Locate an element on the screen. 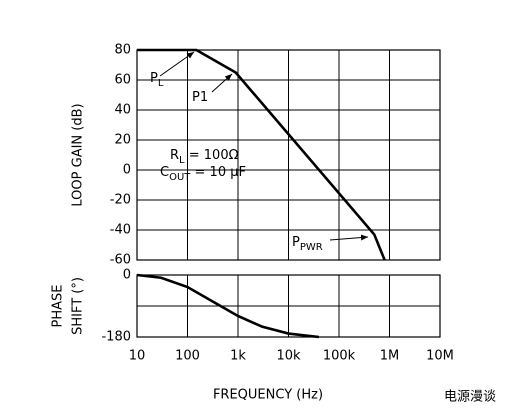 This screenshot has width=514, height=418. y-tick-label: -60 is located at coordinates (120, 260).